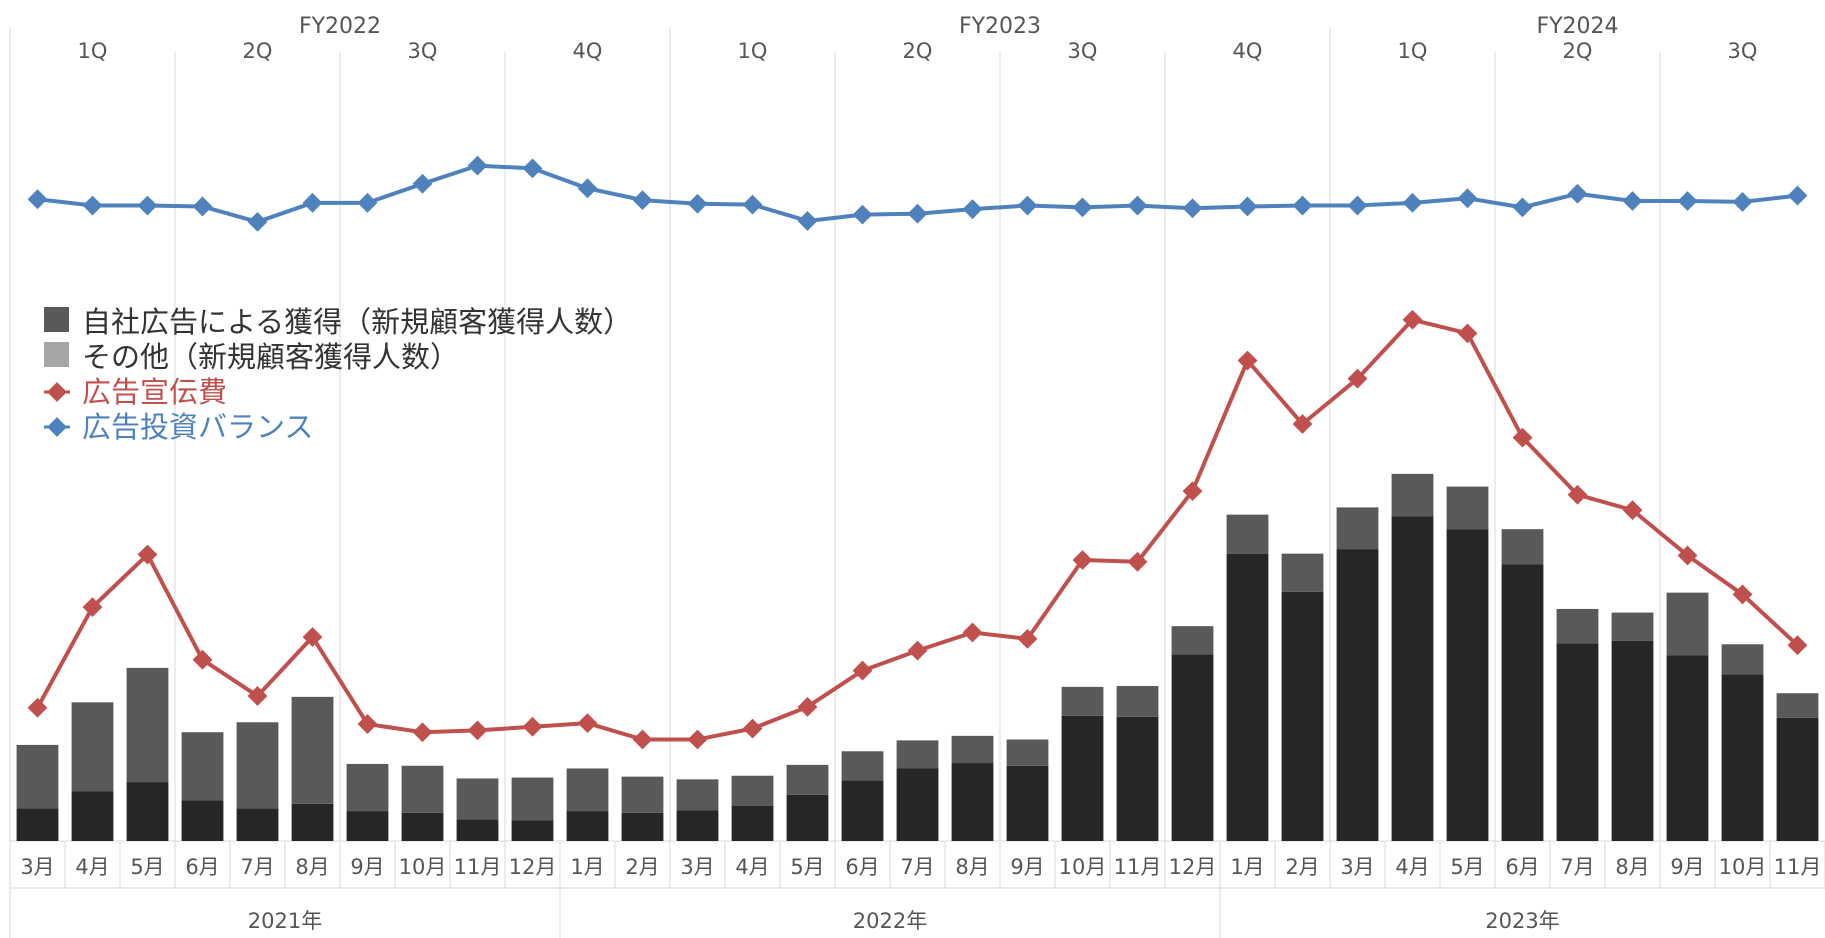  I want to click on month-label: 1月, so click(587, 867).